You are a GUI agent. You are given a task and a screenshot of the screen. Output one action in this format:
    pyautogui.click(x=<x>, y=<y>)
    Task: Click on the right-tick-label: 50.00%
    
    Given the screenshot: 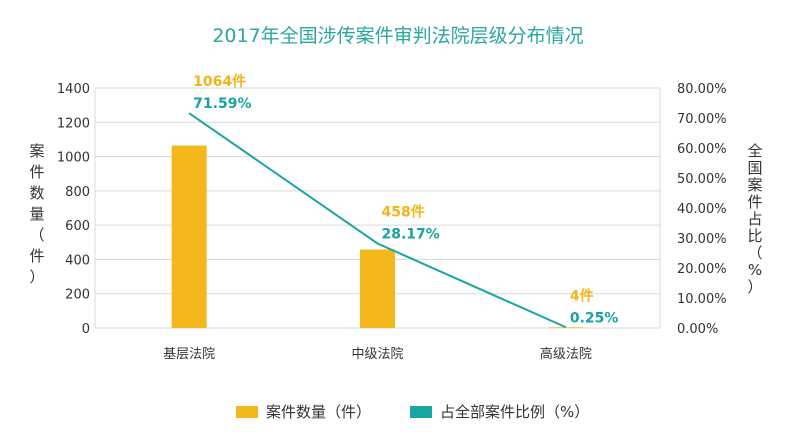 What is the action you would take?
    pyautogui.click(x=702, y=179)
    